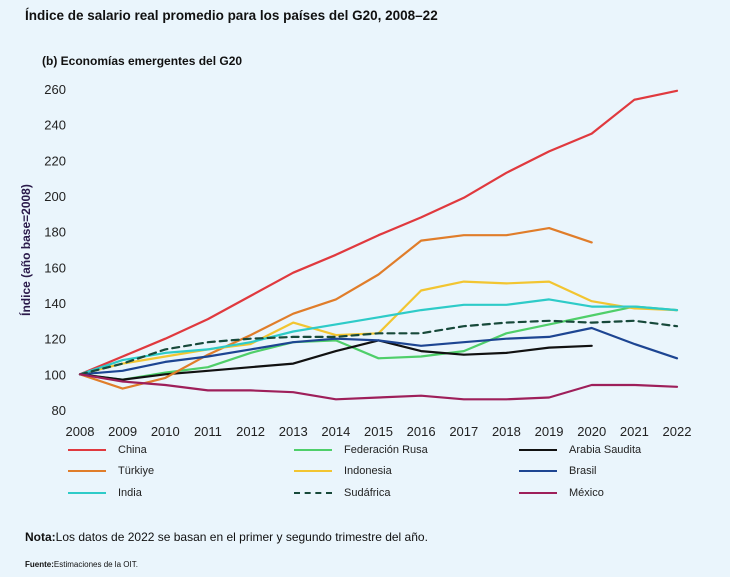 Image resolution: width=730 pixels, height=577 pixels. What do you see at coordinates (293, 431) in the screenshot?
I see `x-tick-label: 2013` at bounding box center [293, 431].